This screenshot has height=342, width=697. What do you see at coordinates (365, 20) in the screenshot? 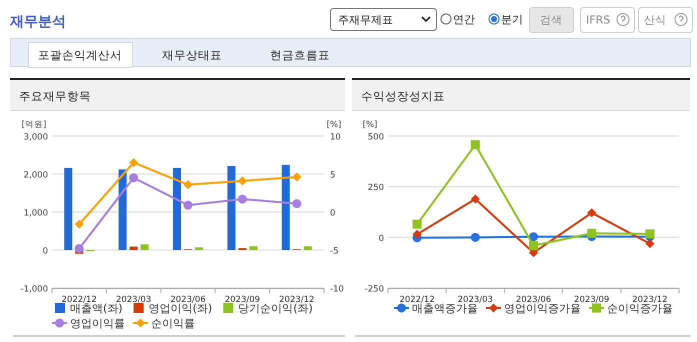
I see `text: 주재무제표` at bounding box center [365, 20].